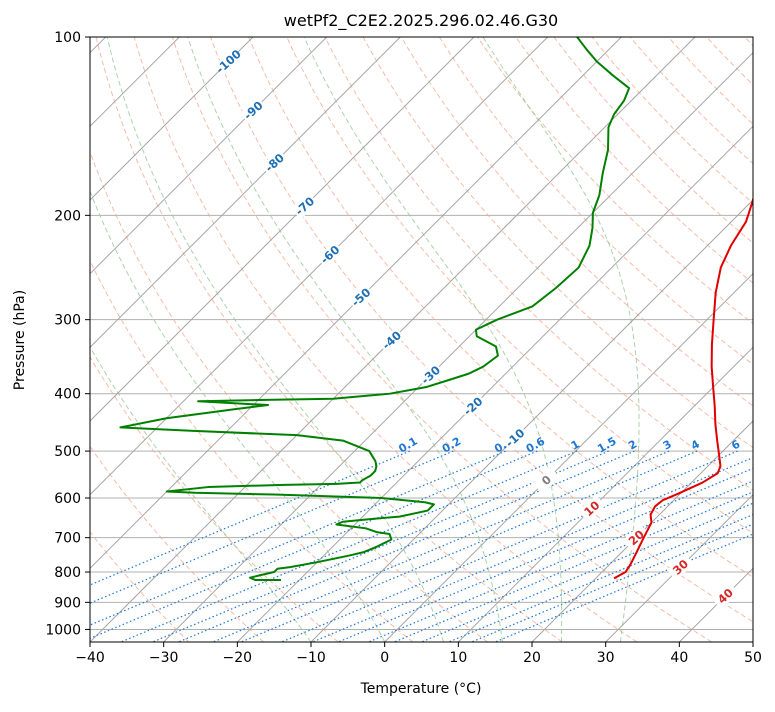 The width and height of the screenshot is (775, 712). Describe the element at coordinates (536, 444) in the screenshot. I see `mixing-ratio-label: 0.6` at that location.